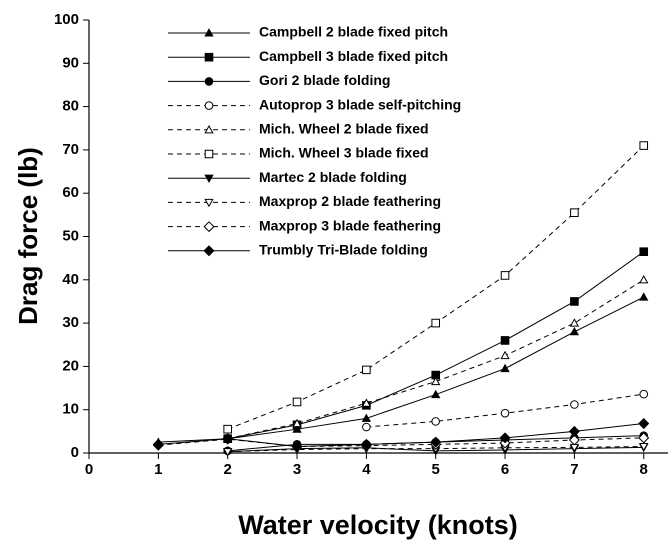 The width and height of the screenshot is (672, 546). I want to click on y-tick-label: 70, so click(70, 149).